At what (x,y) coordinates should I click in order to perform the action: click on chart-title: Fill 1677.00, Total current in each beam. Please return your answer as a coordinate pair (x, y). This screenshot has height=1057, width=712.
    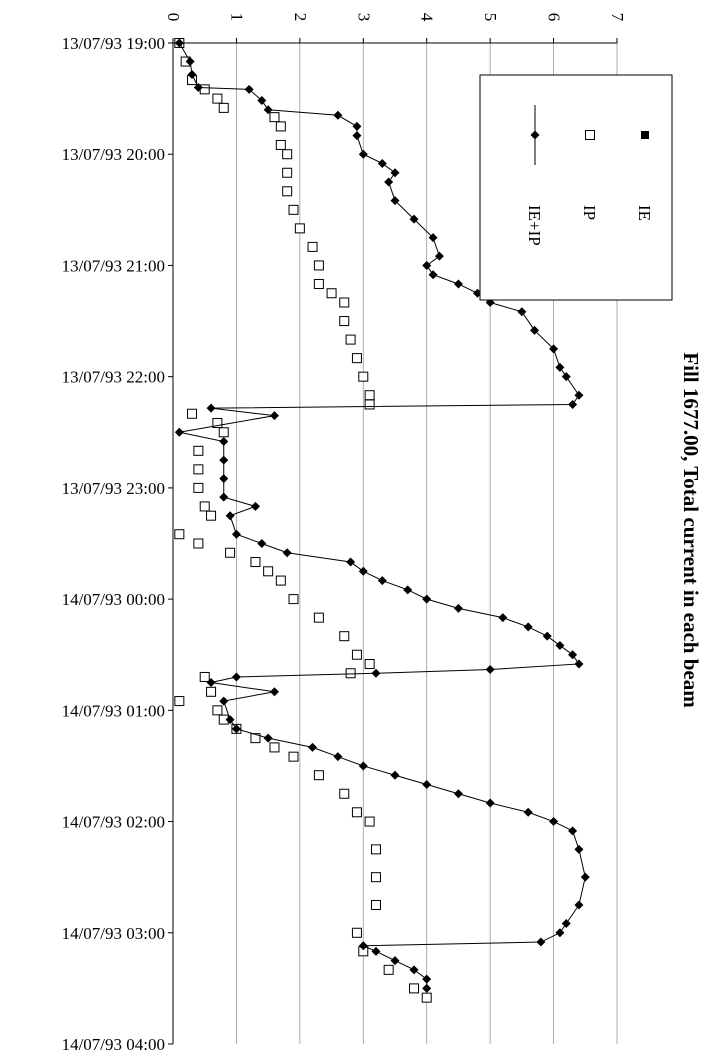
    Looking at the image, I should click on (691, 530).